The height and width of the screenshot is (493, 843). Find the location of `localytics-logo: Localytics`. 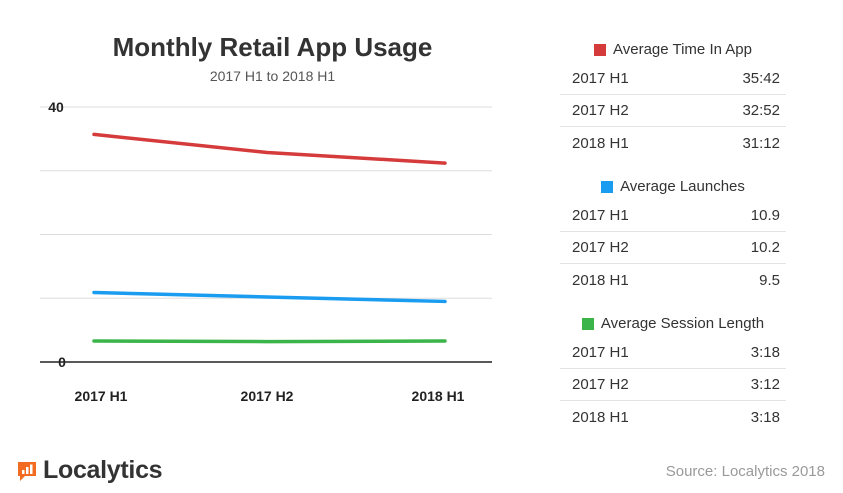

localytics-logo: Localytics is located at coordinates (89, 470).